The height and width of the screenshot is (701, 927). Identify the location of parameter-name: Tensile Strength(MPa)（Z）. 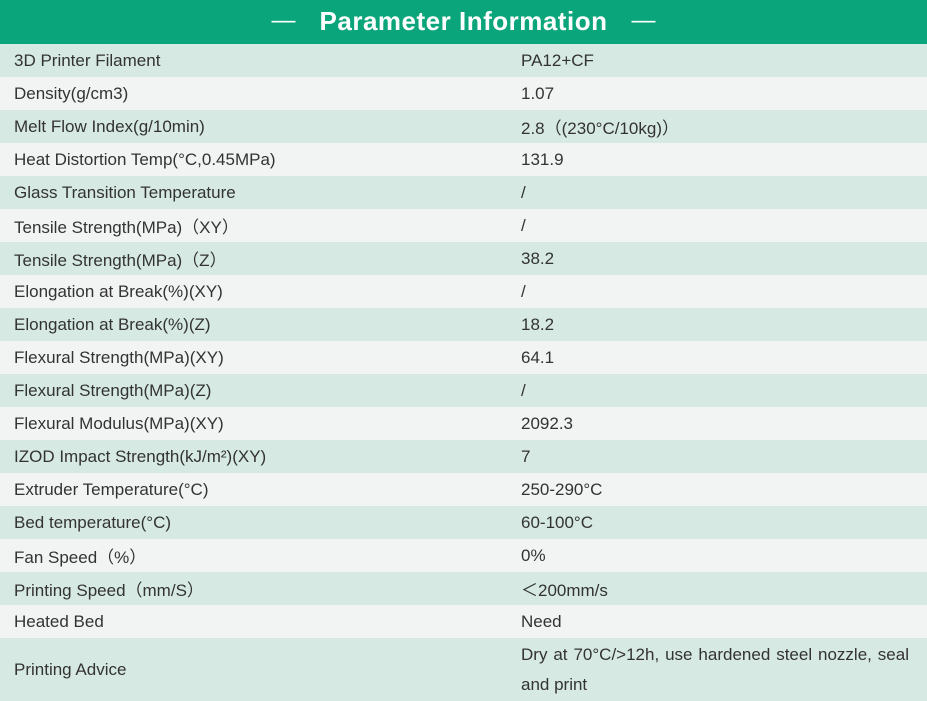
(120, 260).